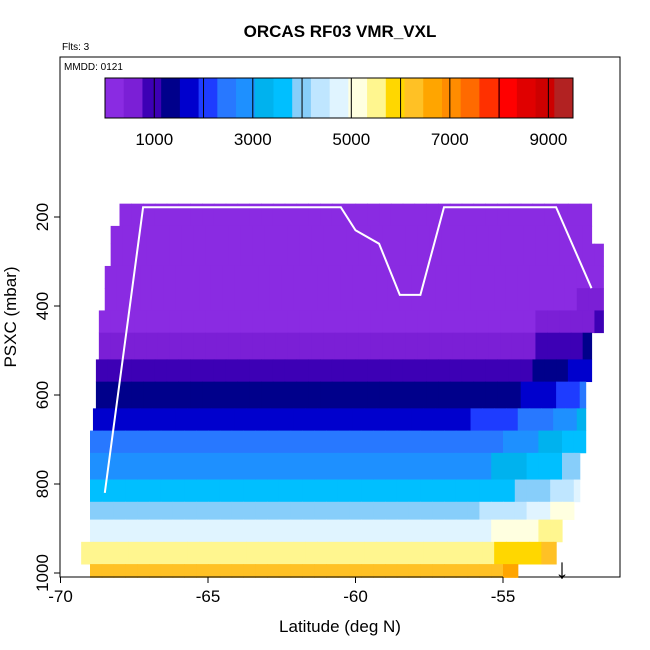 The width and height of the screenshot is (650, 650). Describe the element at coordinates (340, 626) in the screenshot. I see `x-axis-label: Latitude (deg N)` at that location.